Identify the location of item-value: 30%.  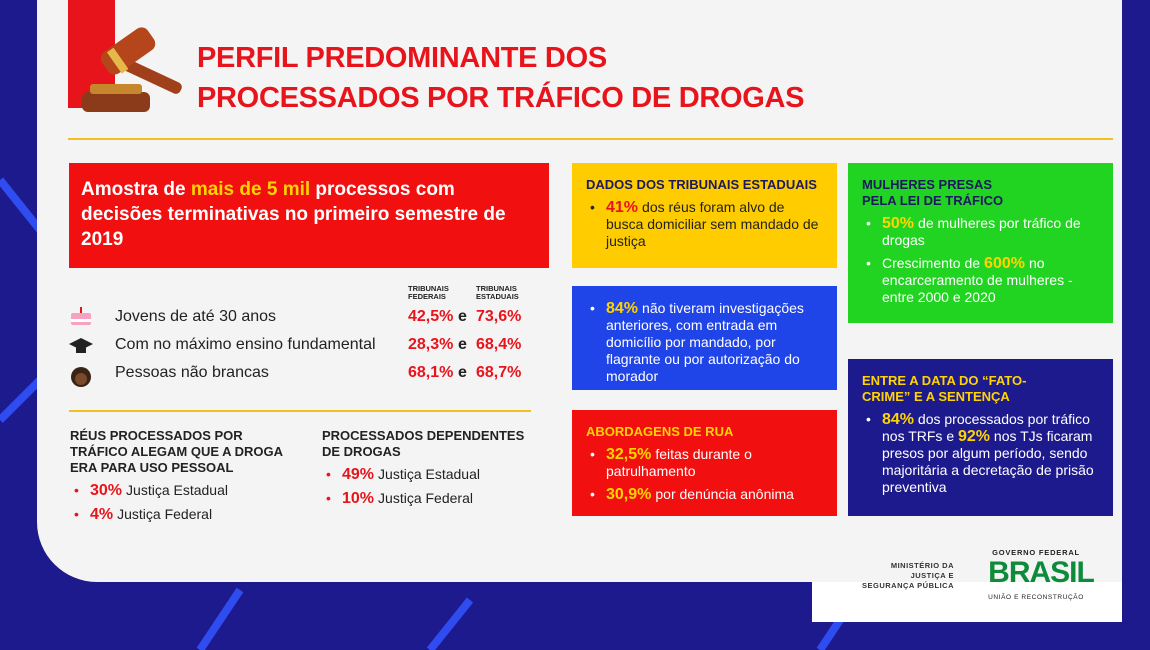
(106, 490).